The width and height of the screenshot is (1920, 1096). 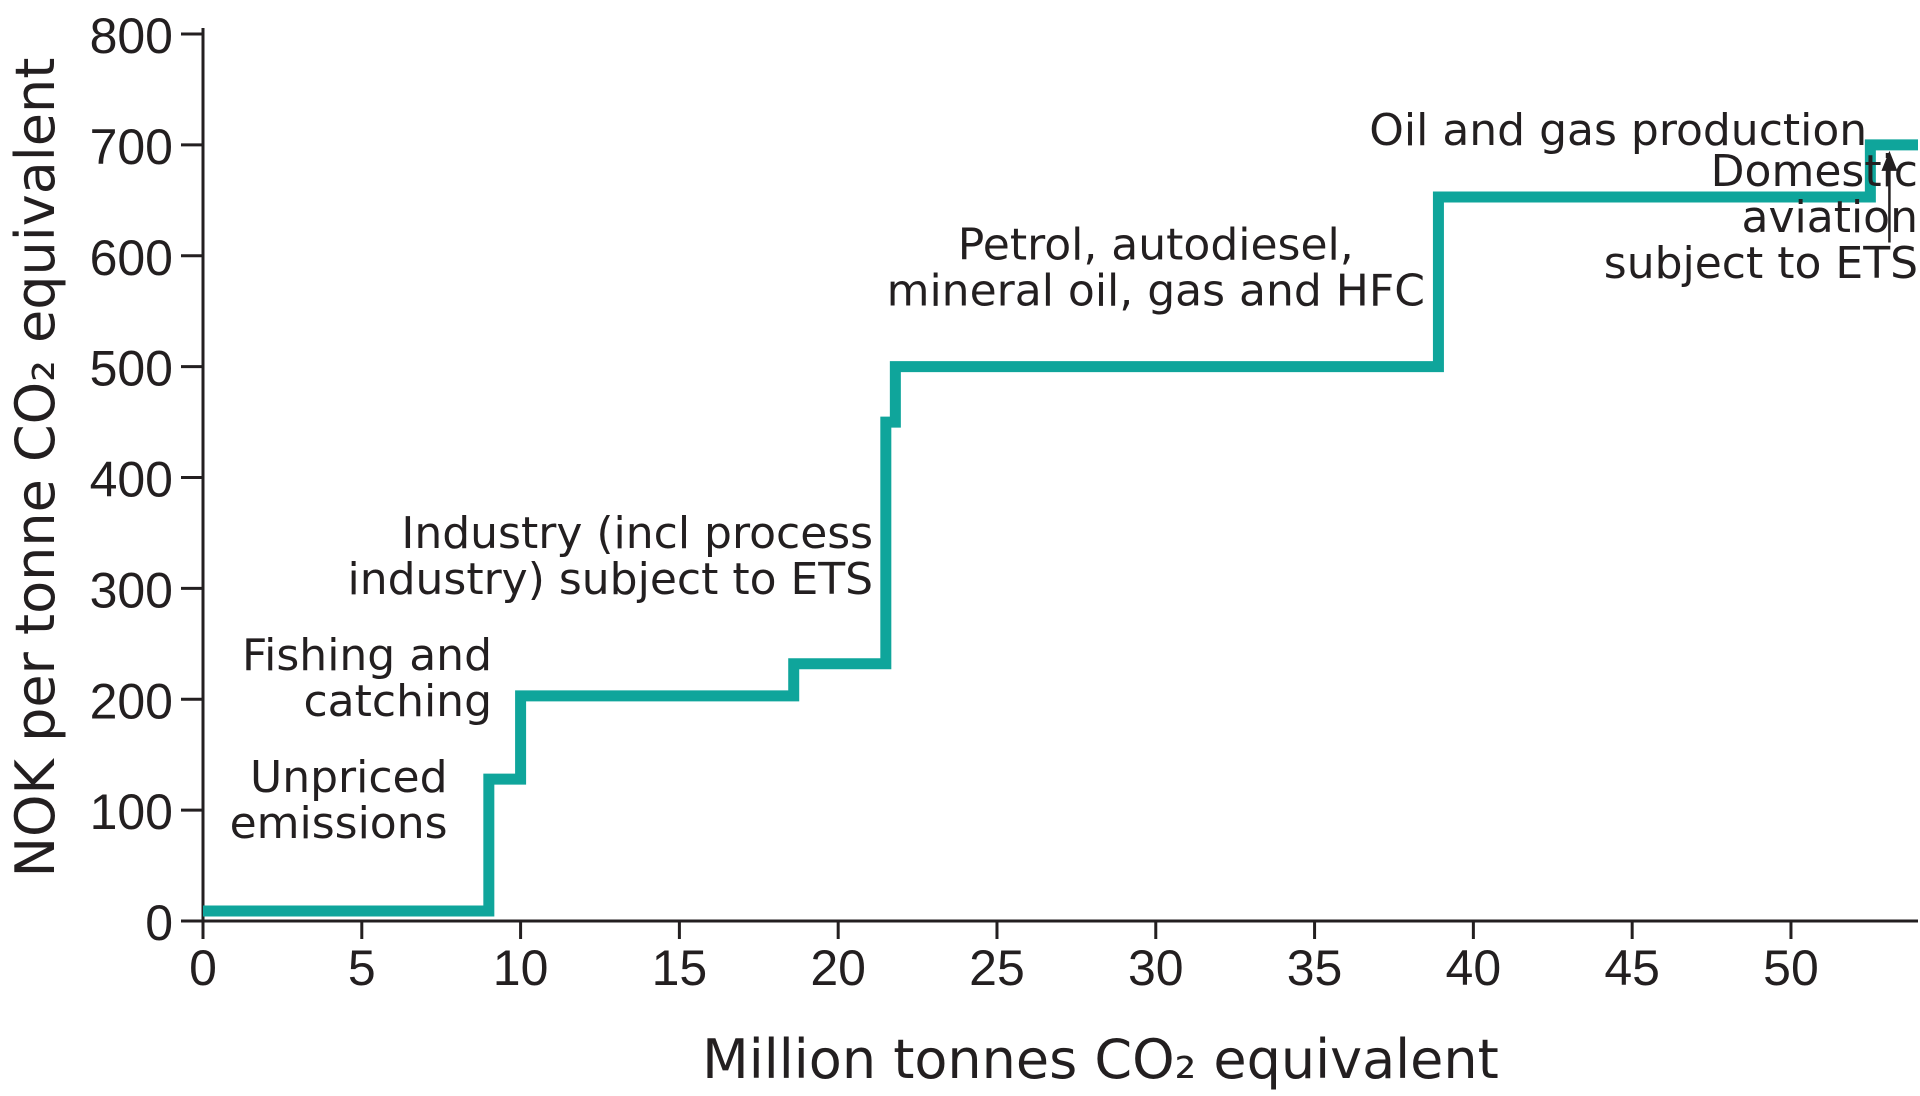 I want to click on x-tick-label: 40, so click(x=1474, y=968).